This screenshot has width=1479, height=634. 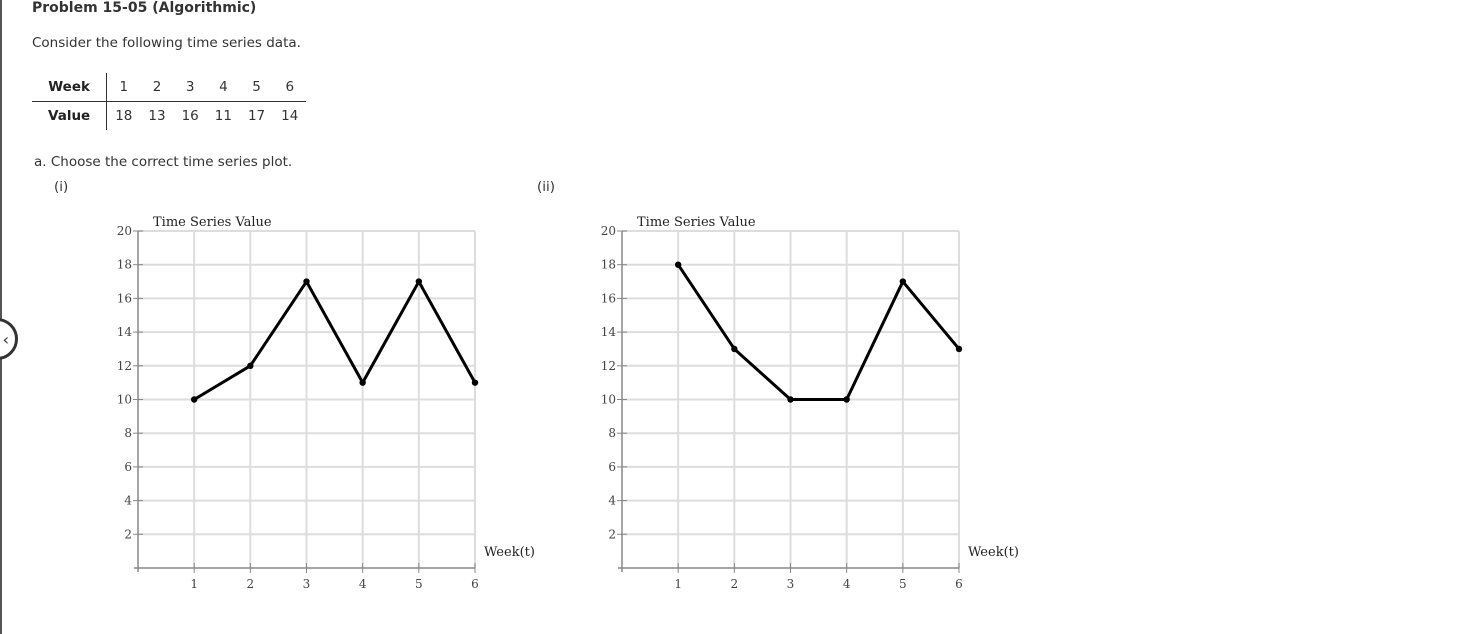 I want to click on time-series-table: Week 1 2 3 4 5 6 Value 18 13 16 11 17 14, so click(x=169, y=101).